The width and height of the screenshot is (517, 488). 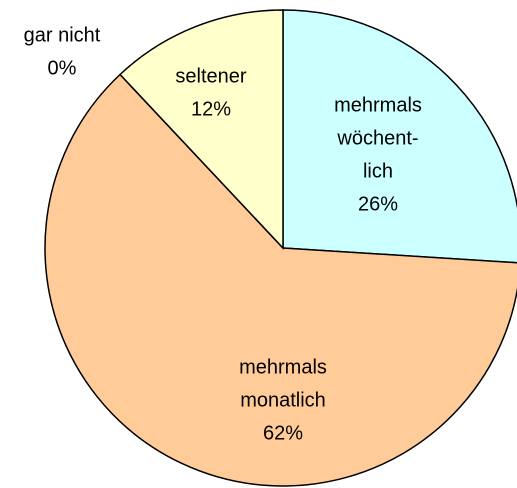 I want to click on value-label: 26%, so click(x=378, y=204).